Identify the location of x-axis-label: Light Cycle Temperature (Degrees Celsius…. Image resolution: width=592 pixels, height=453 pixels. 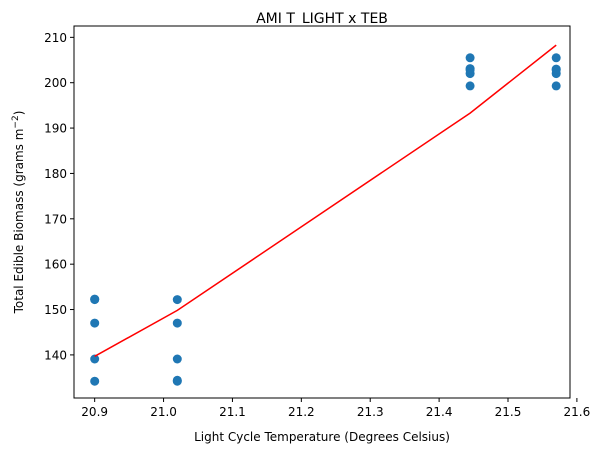
(322, 437).